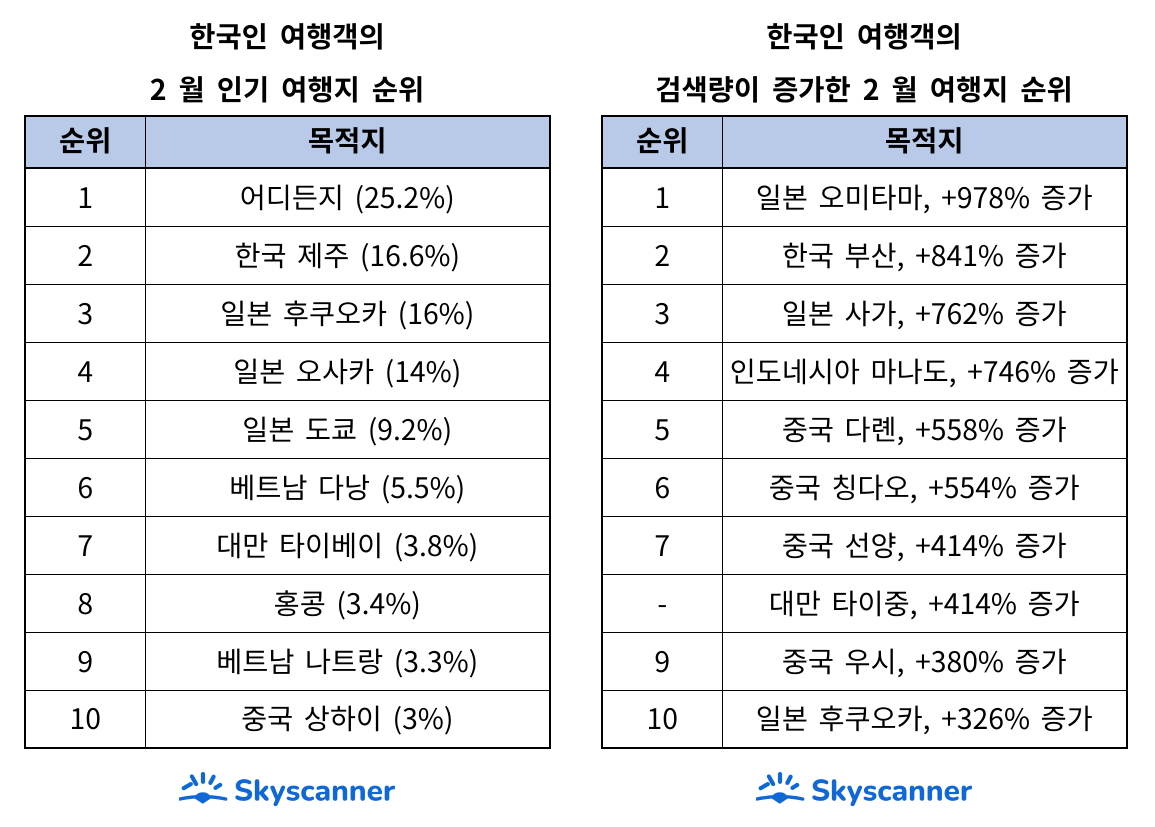 This screenshot has width=1155, height=827. I want to click on title-line2: 2 월 인기 여행지 순위, so click(287, 88).